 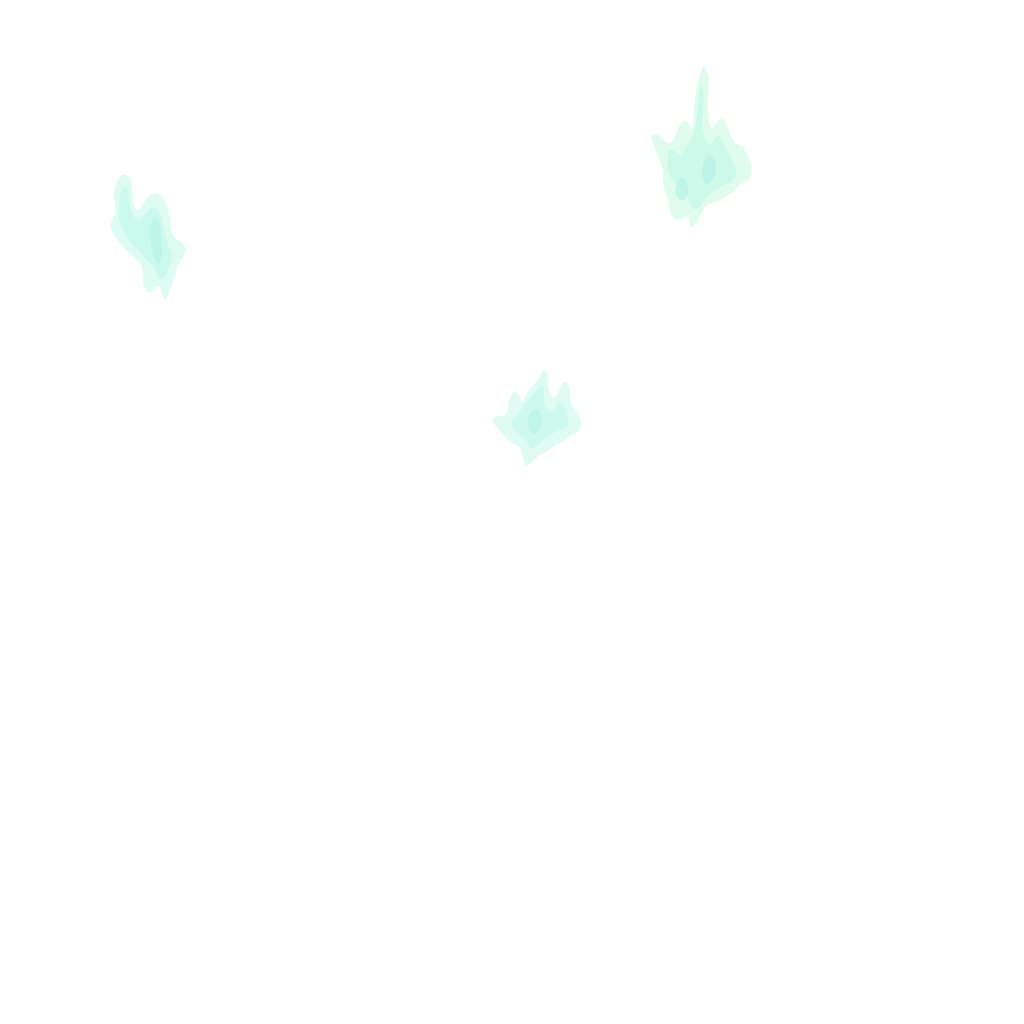 I want to click on mint-splotch-top-right, so click(x=701, y=147).